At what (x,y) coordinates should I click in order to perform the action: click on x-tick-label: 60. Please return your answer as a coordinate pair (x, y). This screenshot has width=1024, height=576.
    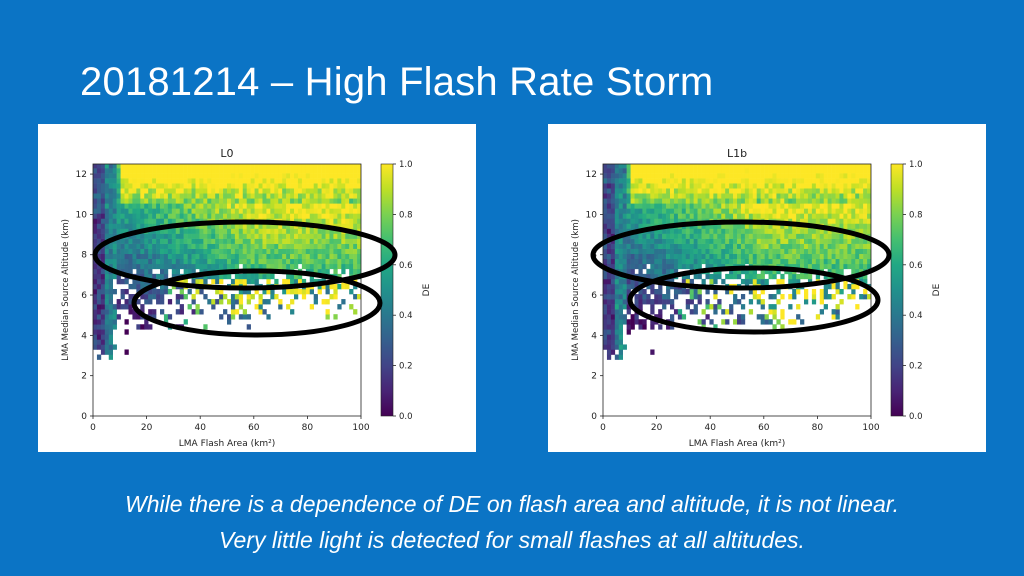
    Looking at the image, I should click on (254, 428).